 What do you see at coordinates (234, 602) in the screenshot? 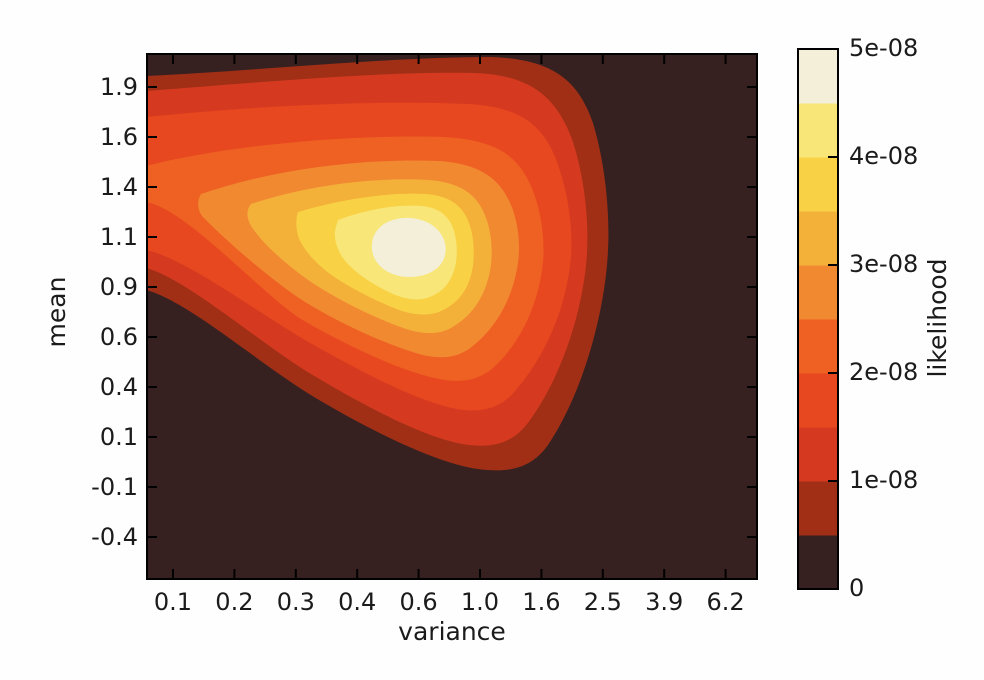
I see `x-tick-label: 0.2` at bounding box center [234, 602].